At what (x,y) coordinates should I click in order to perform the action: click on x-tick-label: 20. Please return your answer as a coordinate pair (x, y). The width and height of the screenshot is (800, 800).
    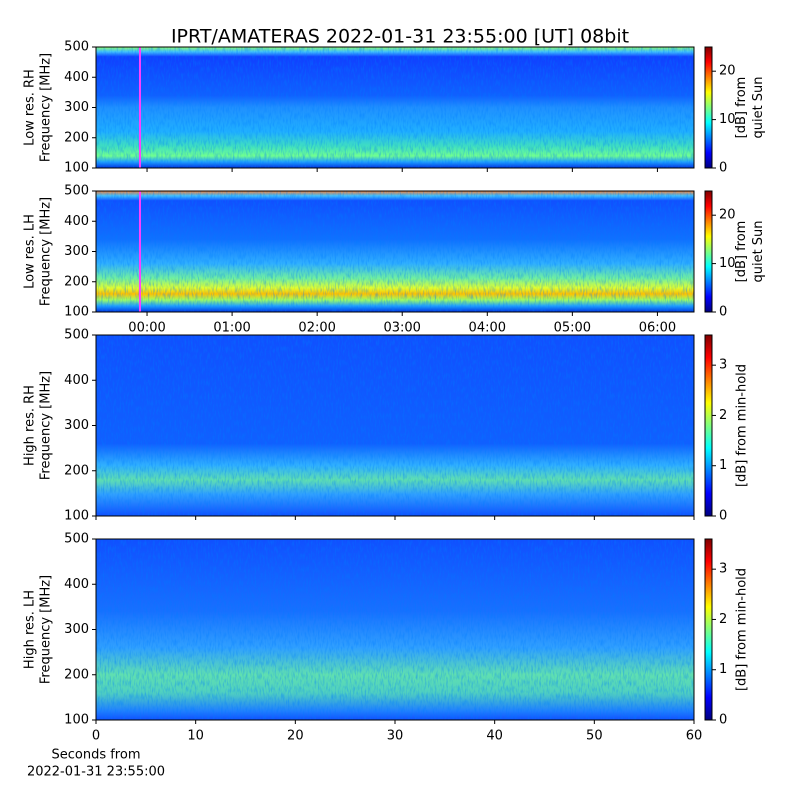
    Looking at the image, I should click on (295, 736).